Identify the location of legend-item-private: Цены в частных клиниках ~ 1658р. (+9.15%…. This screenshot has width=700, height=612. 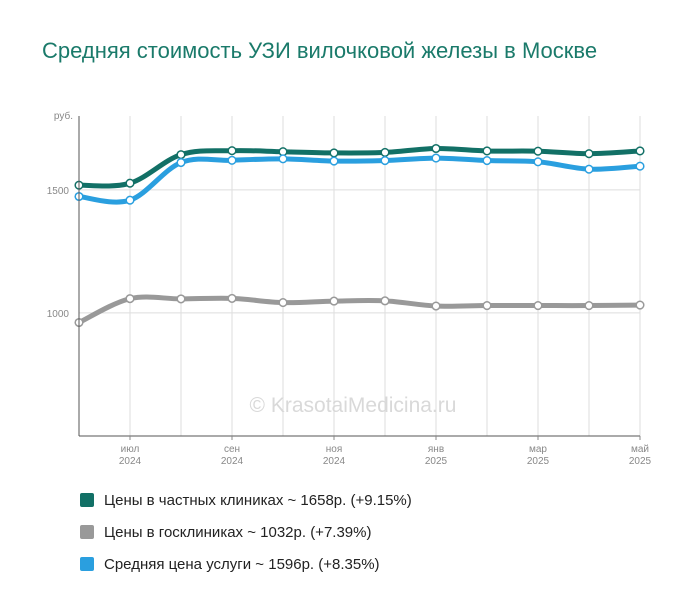
(246, 500).